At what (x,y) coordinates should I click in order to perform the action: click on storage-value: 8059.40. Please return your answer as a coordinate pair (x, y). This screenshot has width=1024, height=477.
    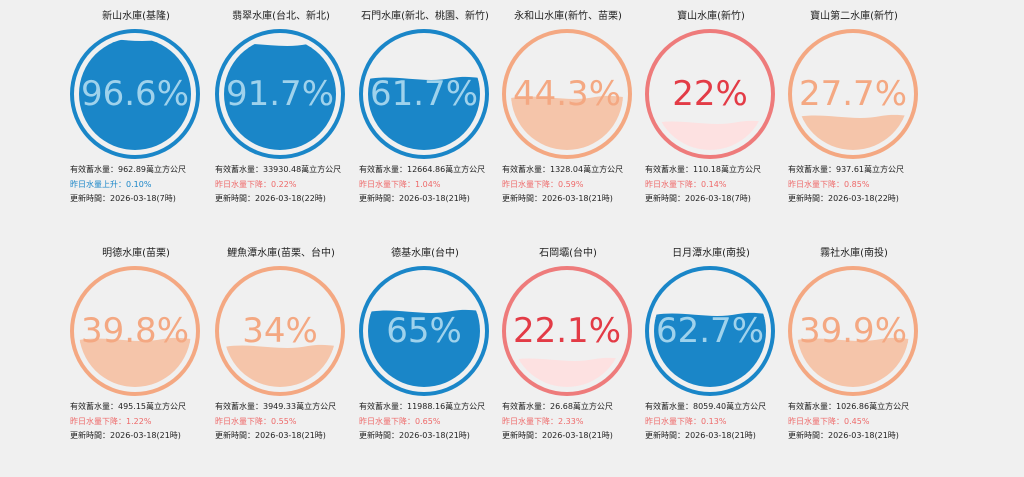
    Looking at the image, I should click on (710, 406).